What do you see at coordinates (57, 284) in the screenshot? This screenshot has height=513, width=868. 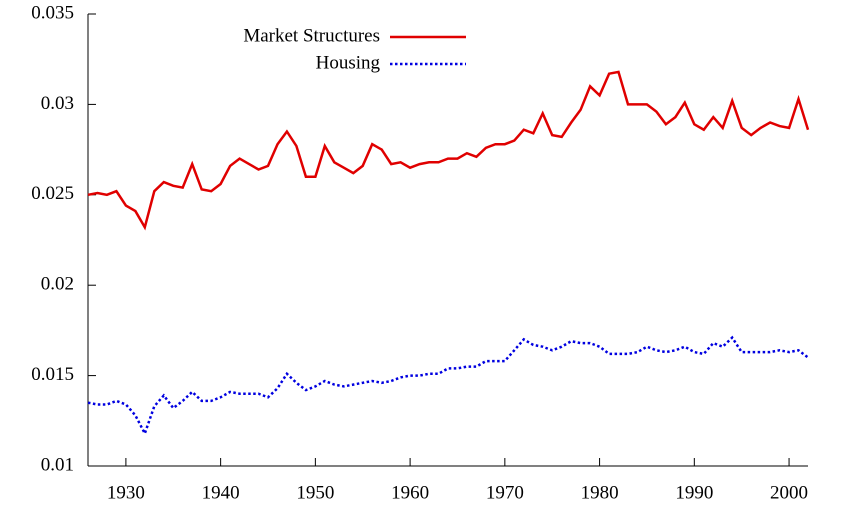 I see `y-tick-label: 0.02` at bounding box center [57, 284].